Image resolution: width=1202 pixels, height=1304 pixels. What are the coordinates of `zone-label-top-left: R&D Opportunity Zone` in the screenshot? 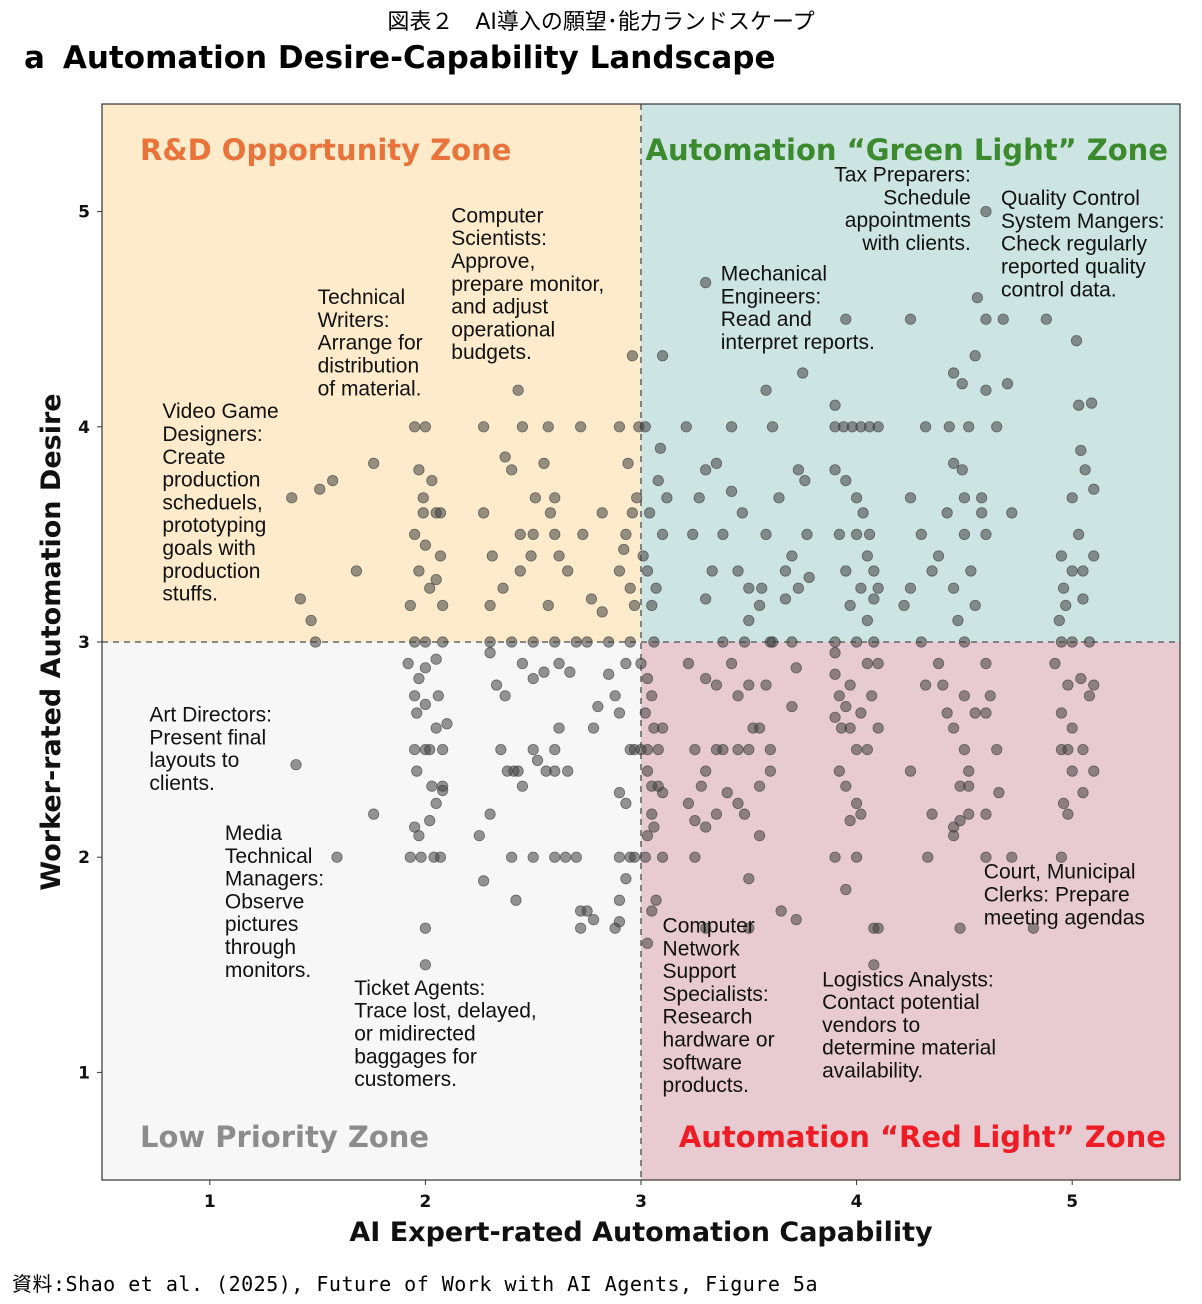 It's located at (325, 150).